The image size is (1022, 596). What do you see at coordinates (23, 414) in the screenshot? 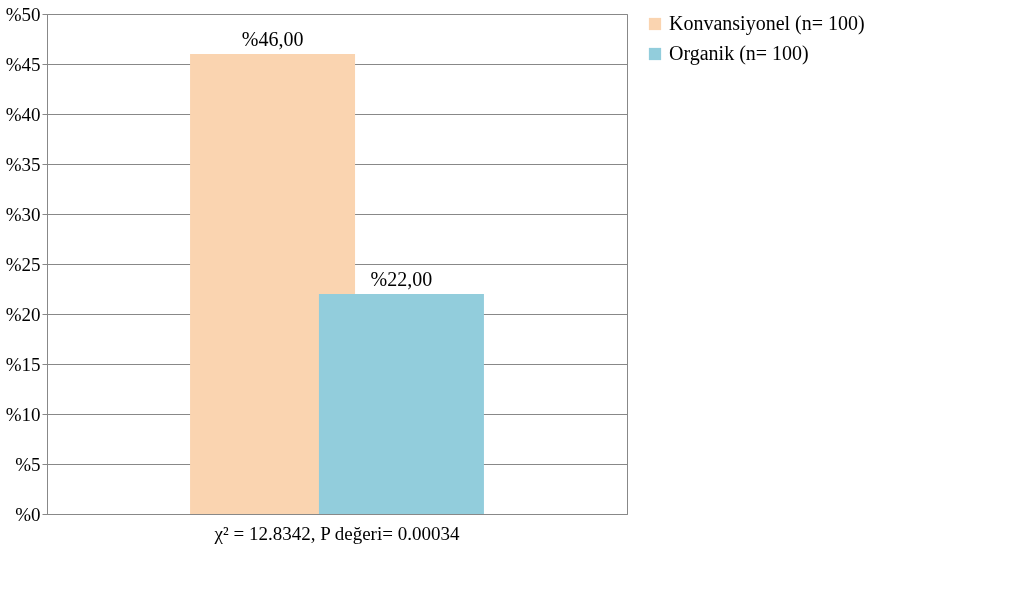
I see `y-tick-label: %10` at bounding box center [23, 414].